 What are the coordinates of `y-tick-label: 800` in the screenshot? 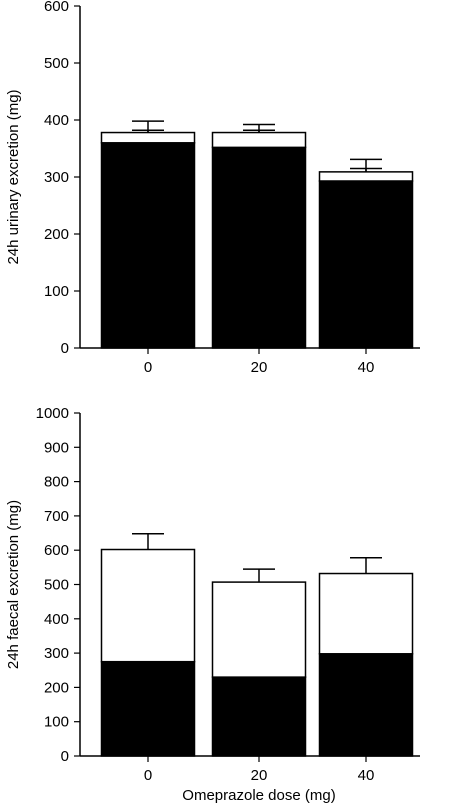 It's located at (56, 482).